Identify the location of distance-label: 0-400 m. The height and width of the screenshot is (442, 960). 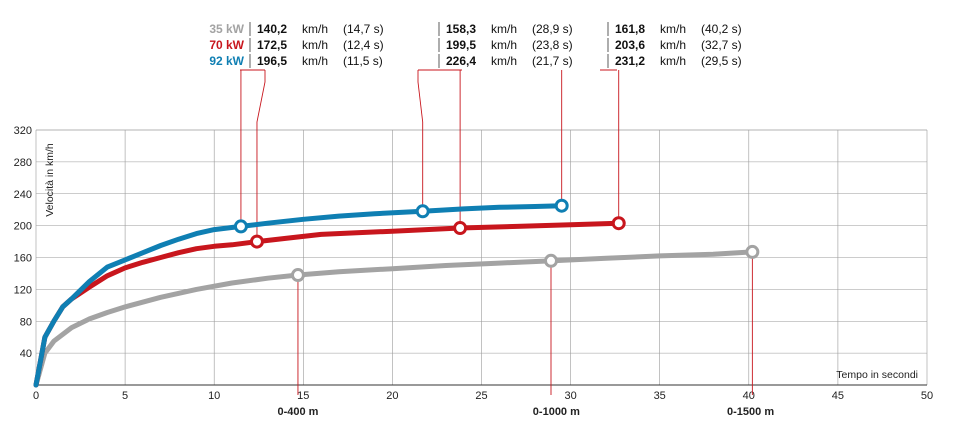
(297, 412).